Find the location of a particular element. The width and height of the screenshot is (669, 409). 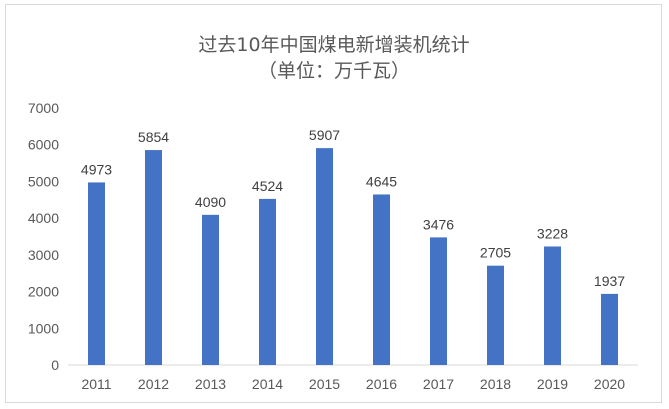

x-tick-label: 2018 is located at coordinates (495, 384).